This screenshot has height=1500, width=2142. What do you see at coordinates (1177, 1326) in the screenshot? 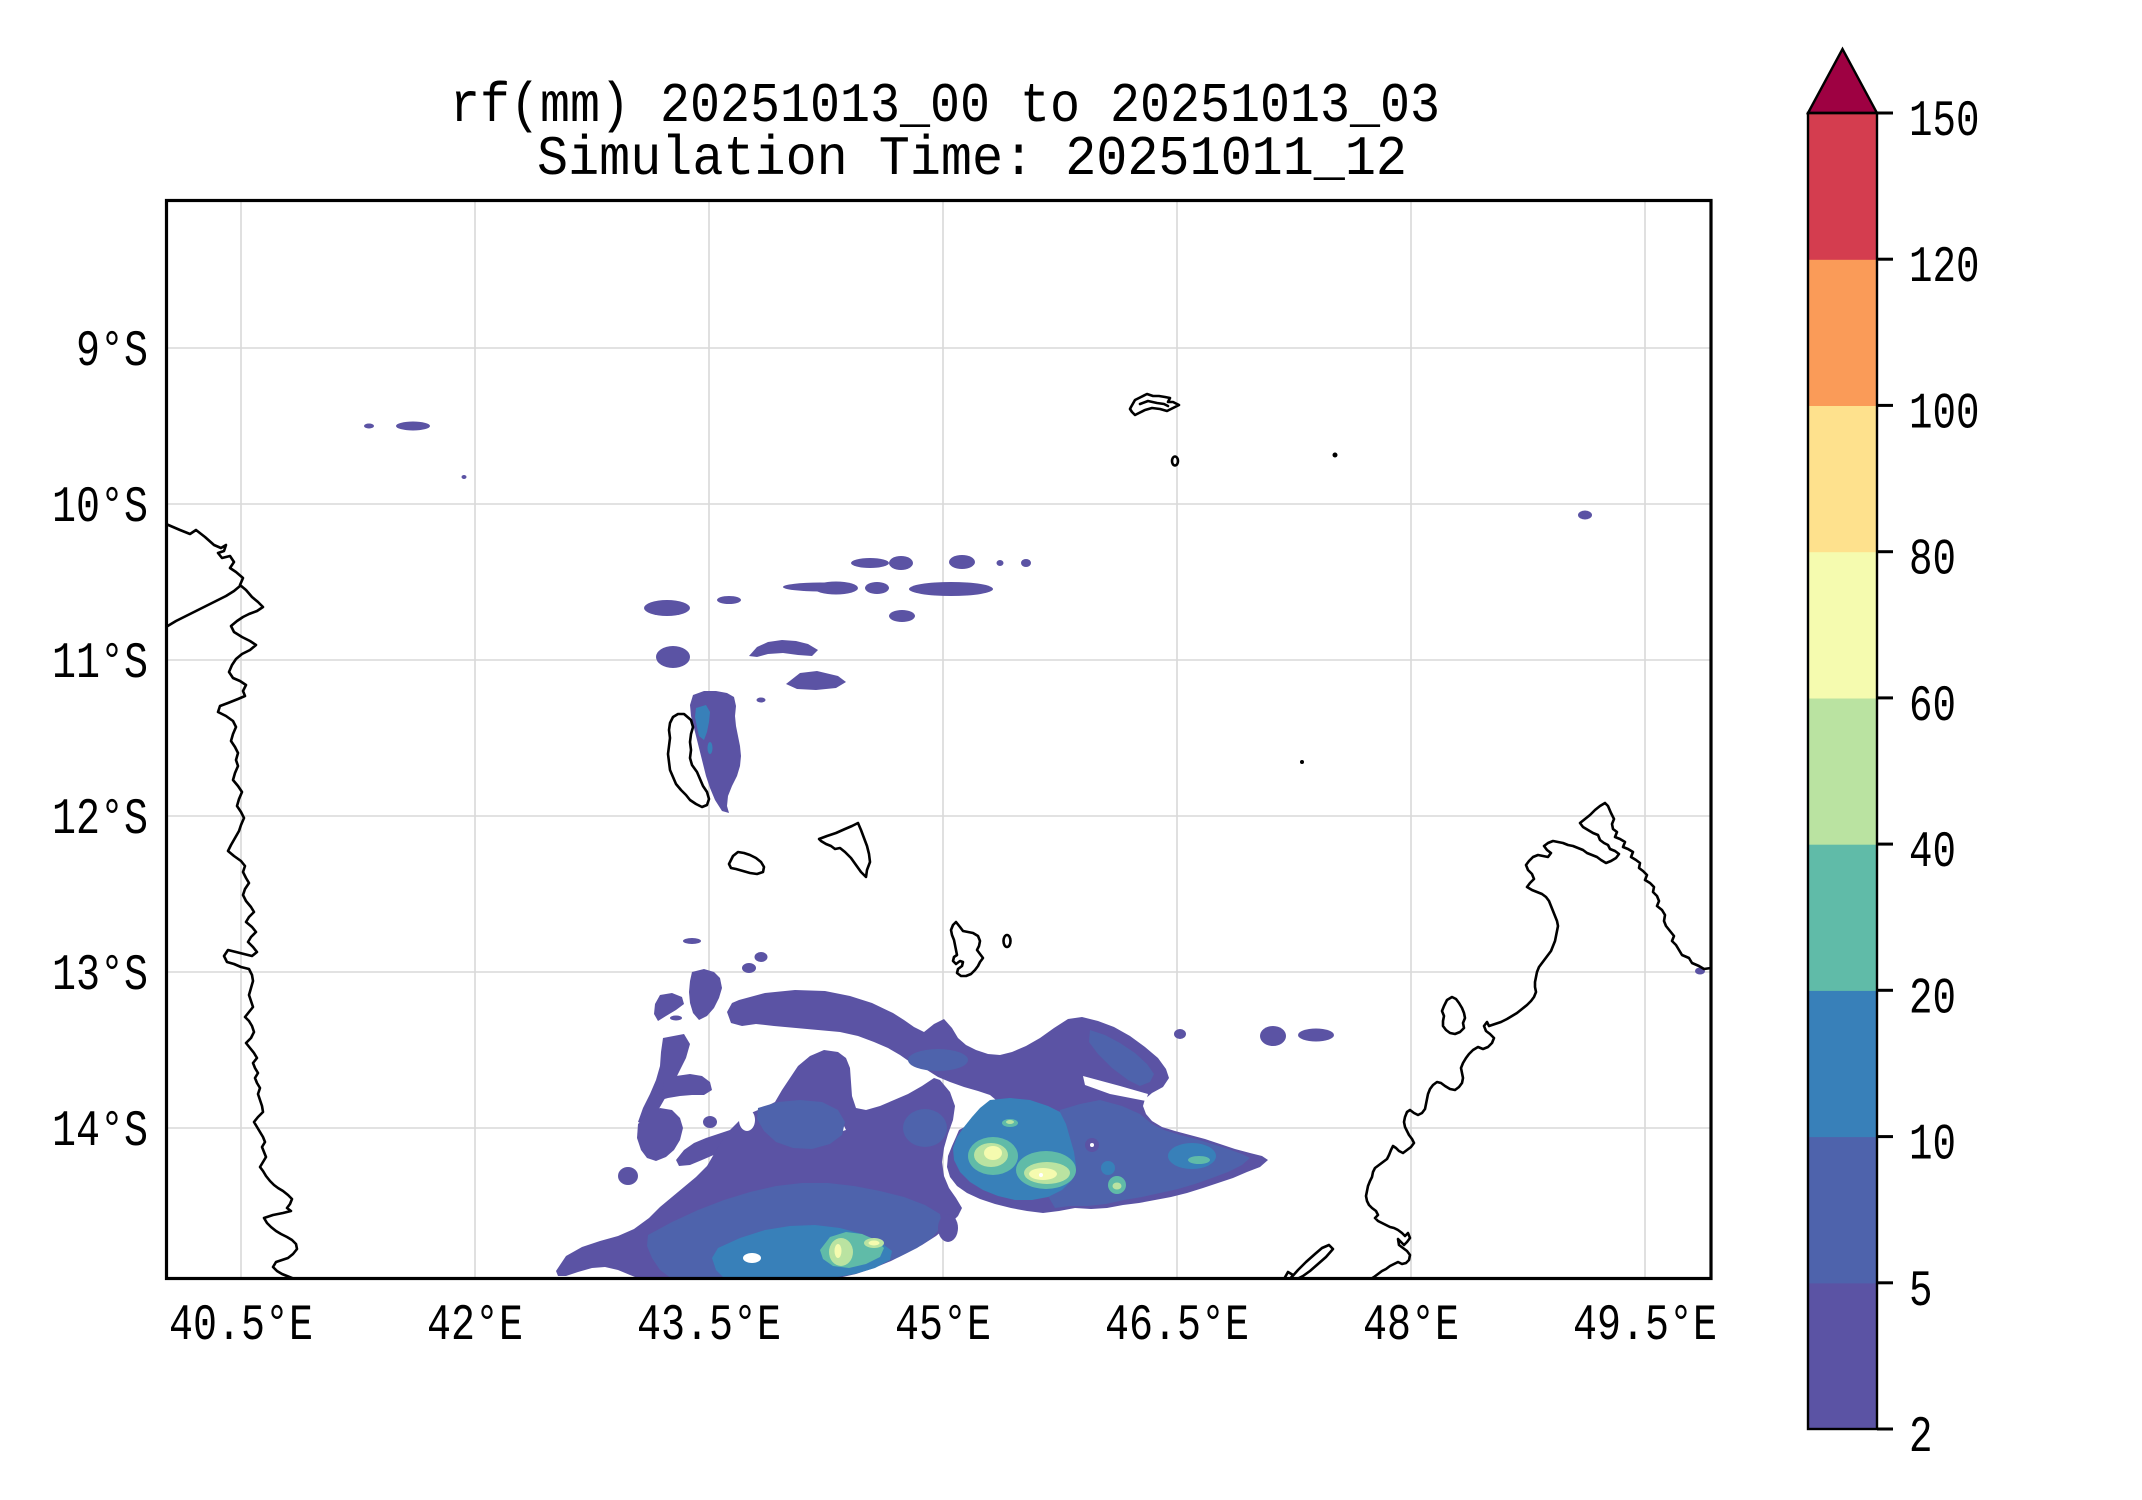
I see `svg-text: 46.5°E` at bounding box center [1177, 1326].